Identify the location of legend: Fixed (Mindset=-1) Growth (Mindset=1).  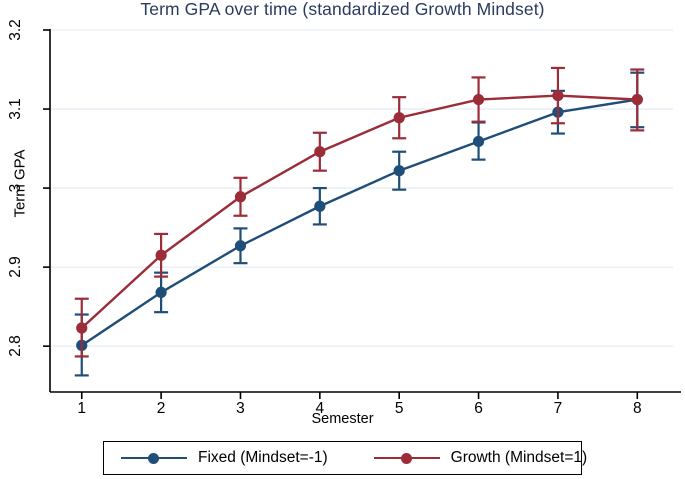
(345, 458).